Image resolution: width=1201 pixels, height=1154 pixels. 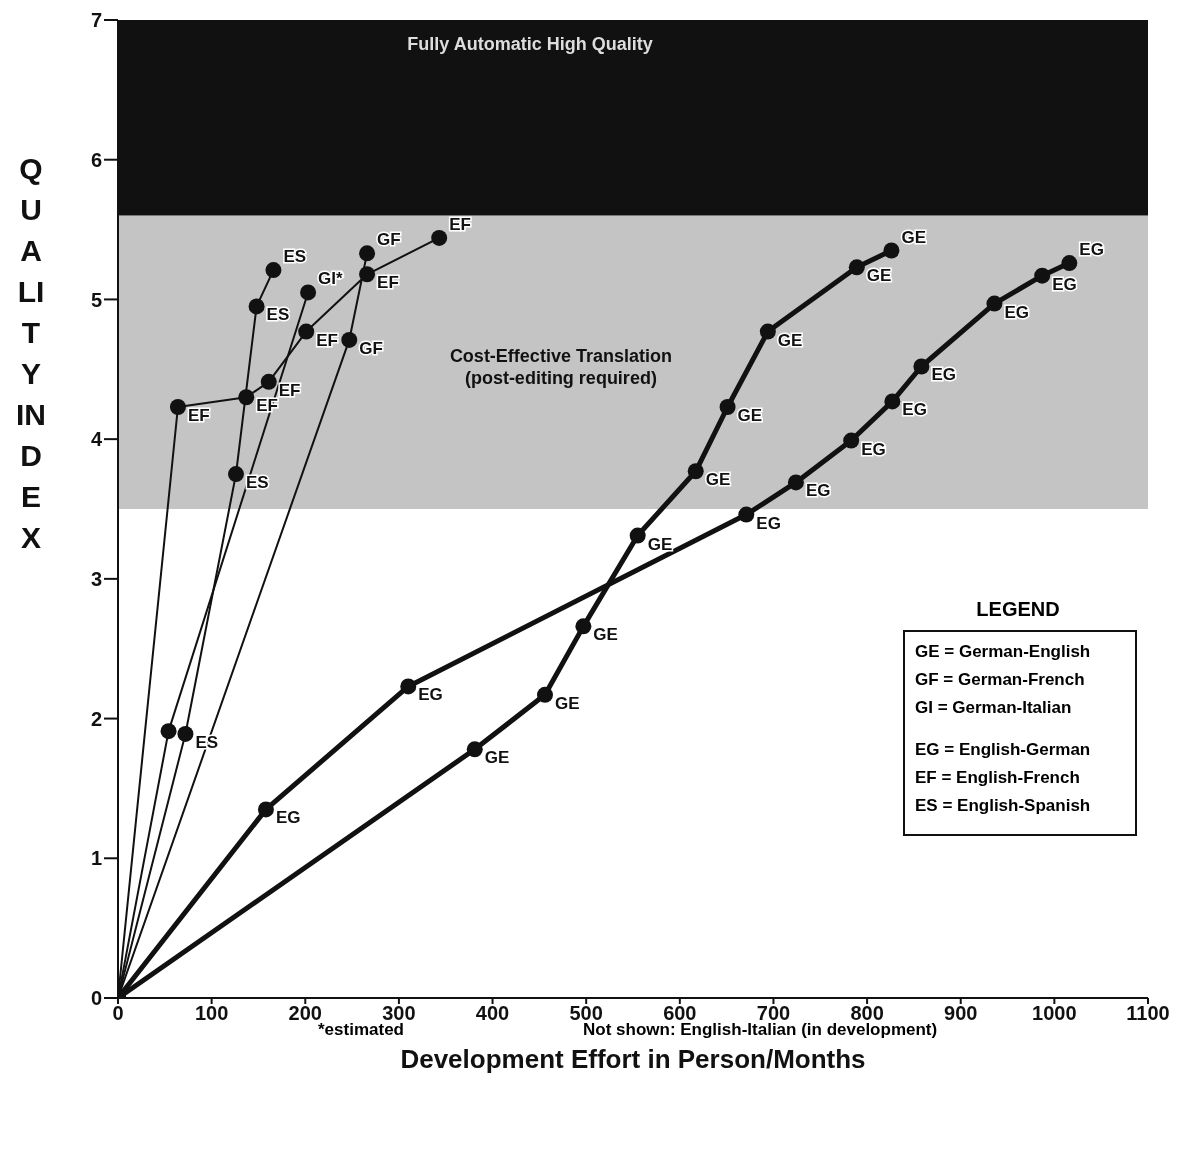 What do you see at coordinates (96, 578) in the screenshot?
I see `y-tick-label: 3` at bounding box center [96, 578].